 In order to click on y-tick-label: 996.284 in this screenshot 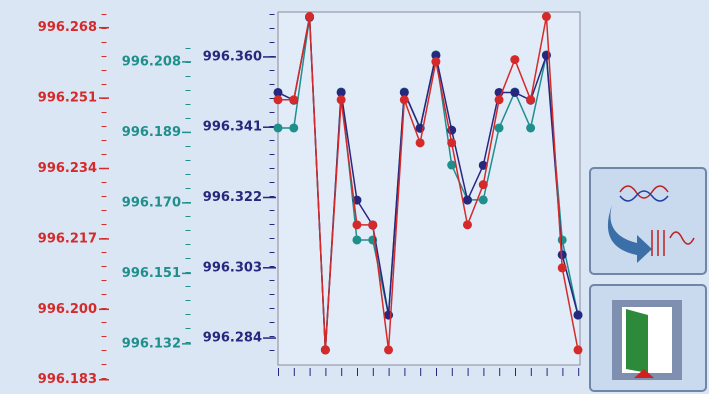, I will do `click(232, 338)`.